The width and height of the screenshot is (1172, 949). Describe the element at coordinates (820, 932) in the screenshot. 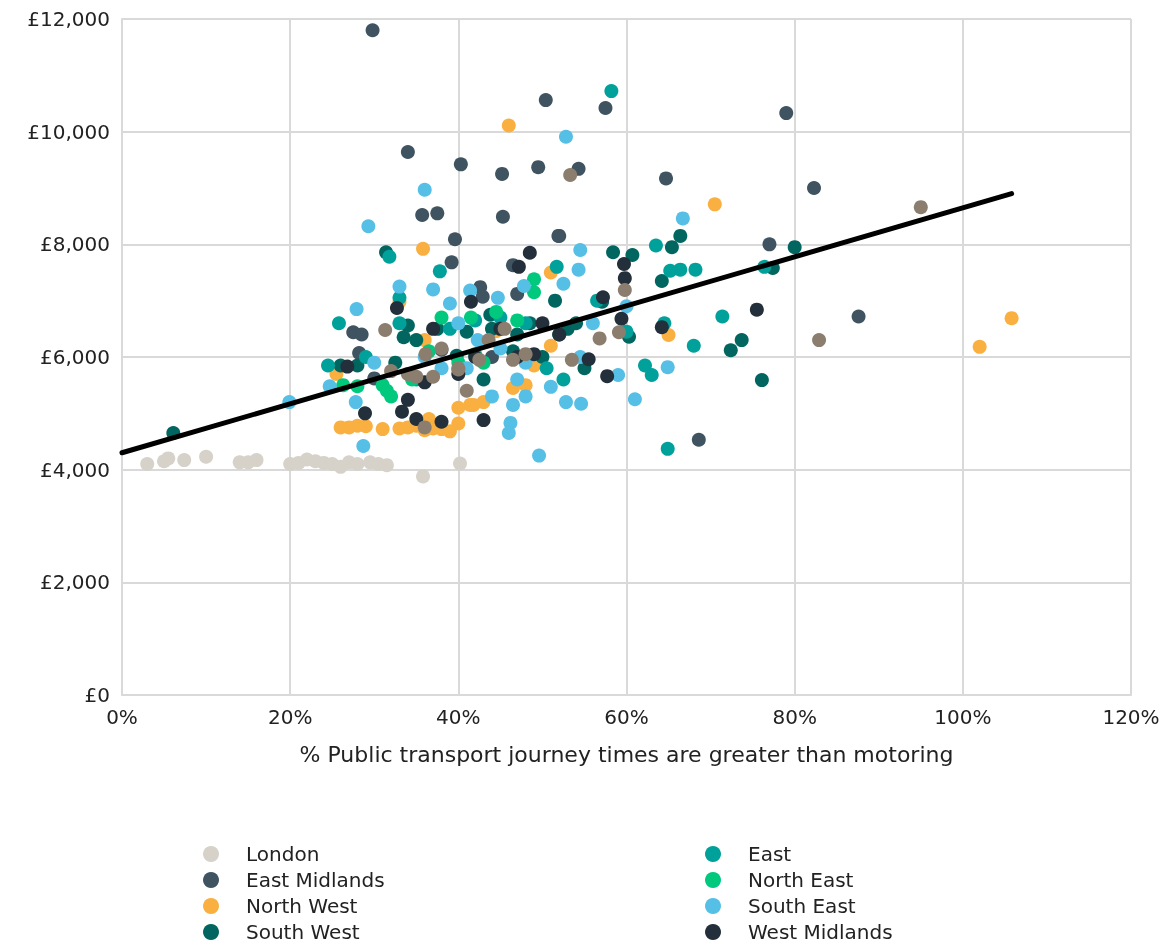

I see `legend-label: West Midlands` at that location.